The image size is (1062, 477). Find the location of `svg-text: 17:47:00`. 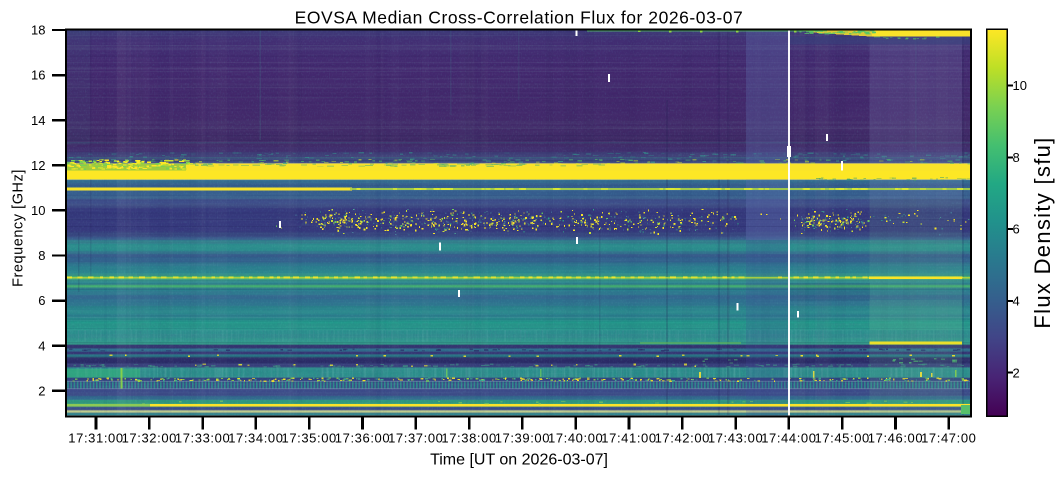

svg-text: 17:47:00 is located at coordinates (948, 438).